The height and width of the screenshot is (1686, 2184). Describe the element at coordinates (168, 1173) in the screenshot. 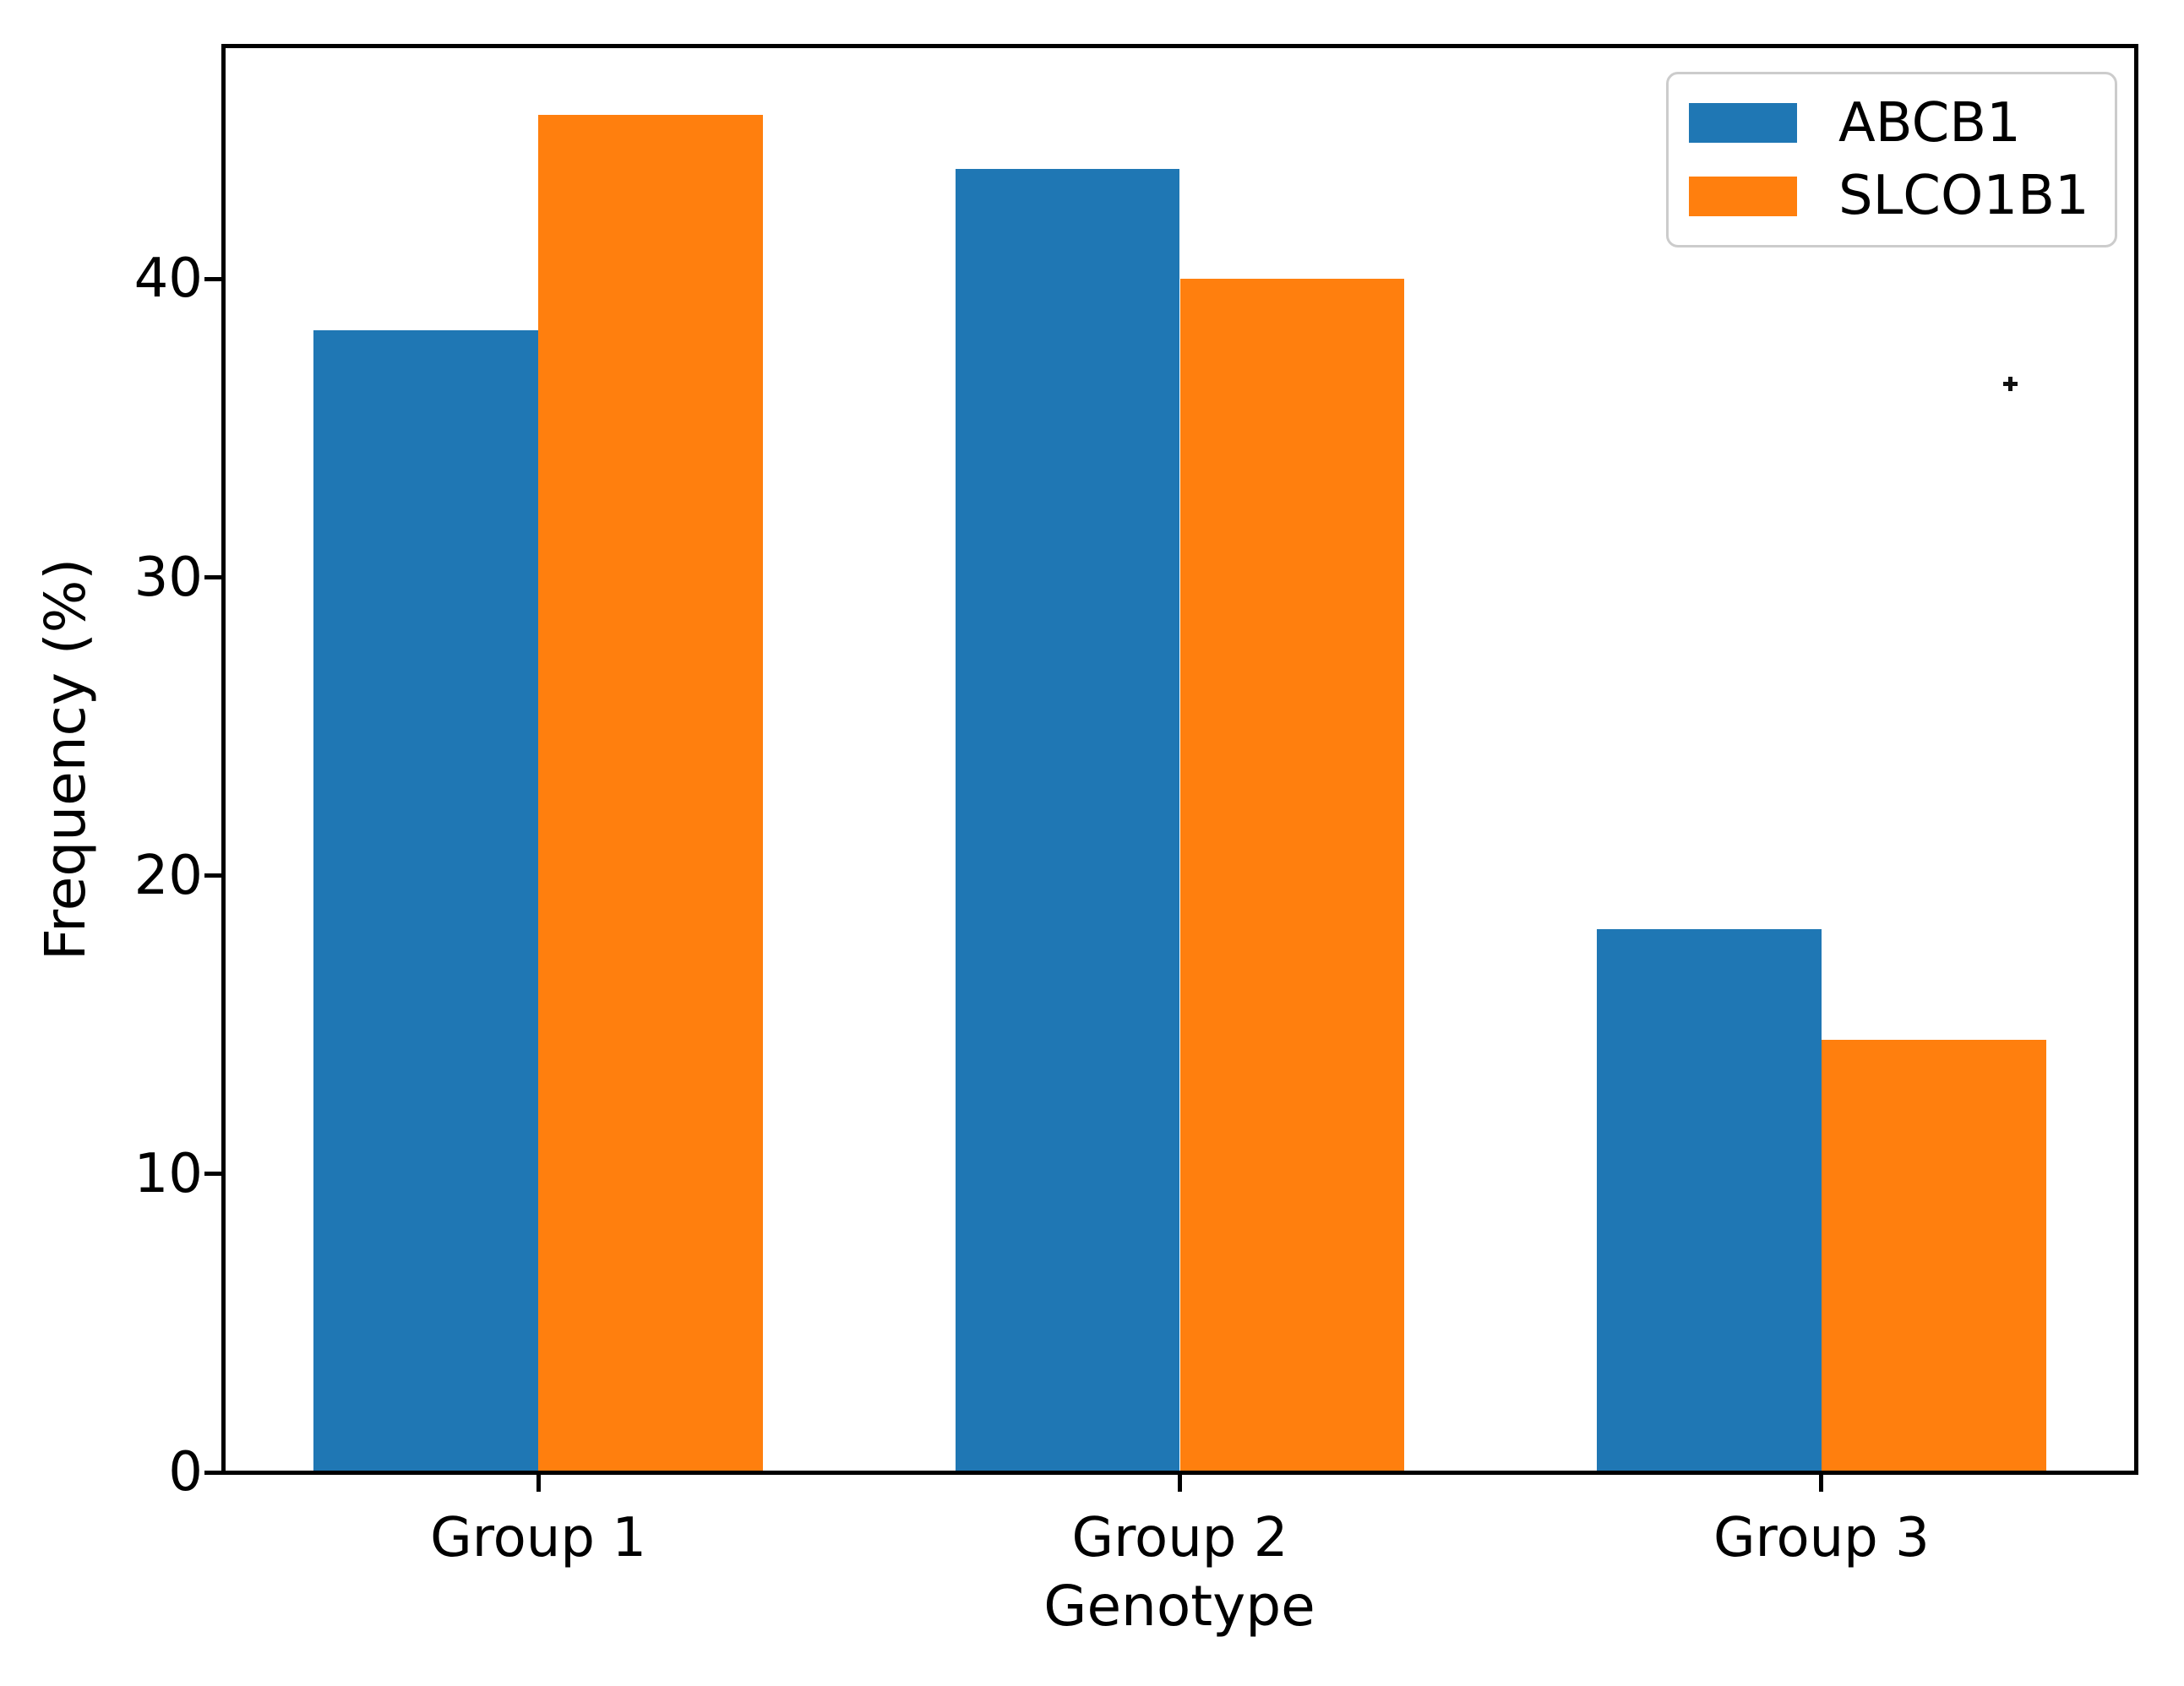

I see `y-tick-label-10: 10` at that location.